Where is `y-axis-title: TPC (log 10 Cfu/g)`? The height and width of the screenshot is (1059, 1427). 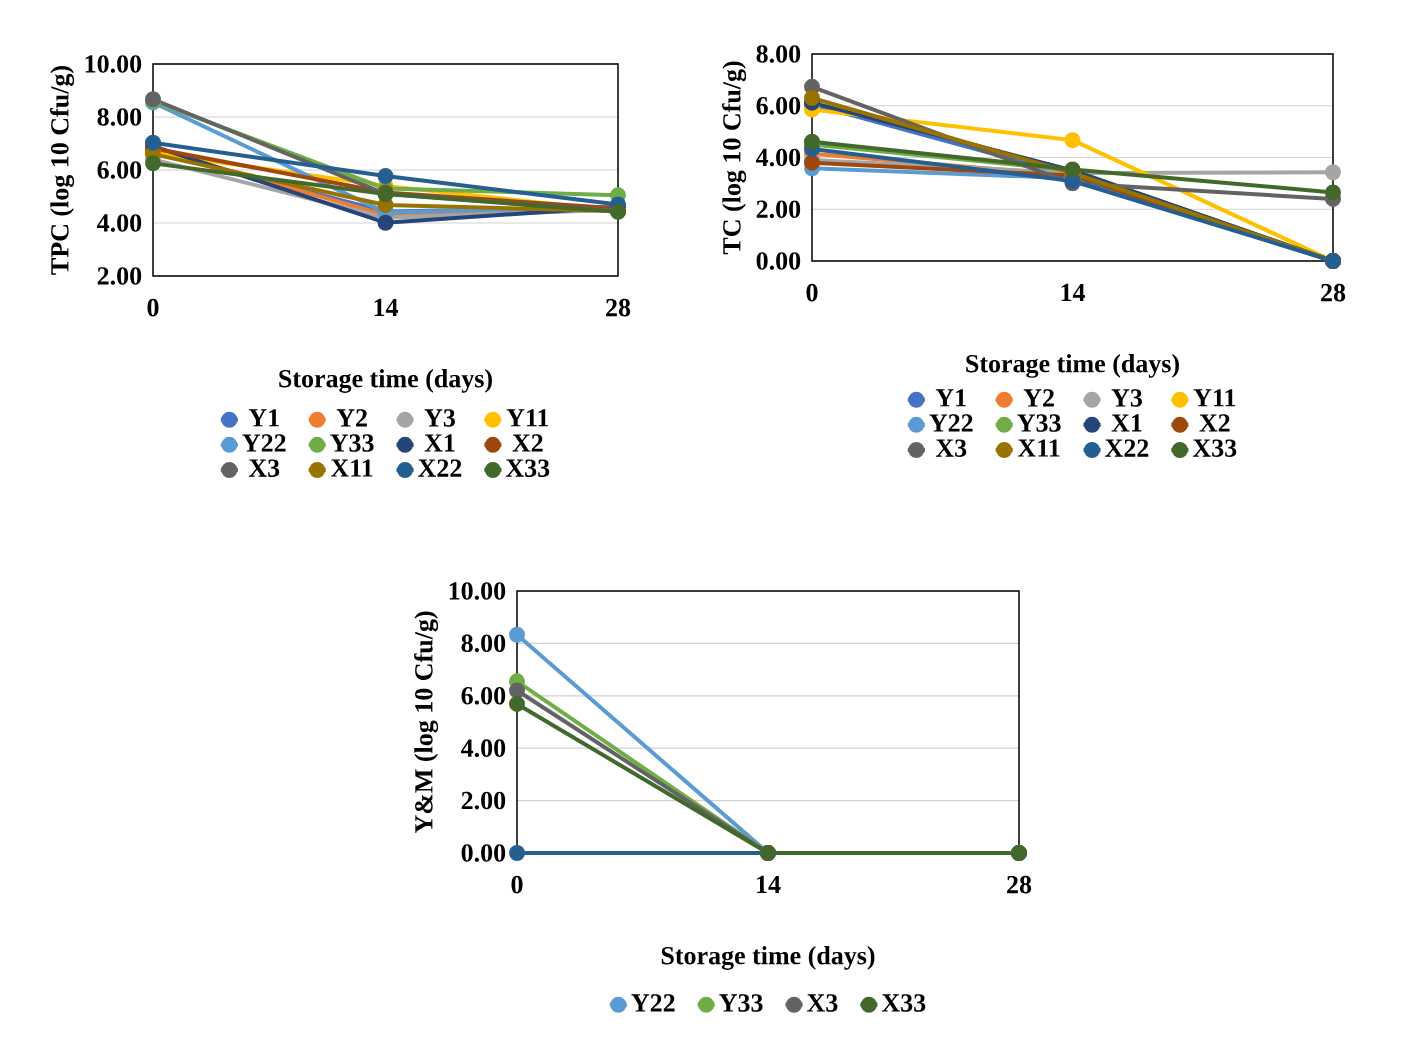 y-axis-title: TPC (log 10 Cfu/g) is located at coordinates (62, 170).